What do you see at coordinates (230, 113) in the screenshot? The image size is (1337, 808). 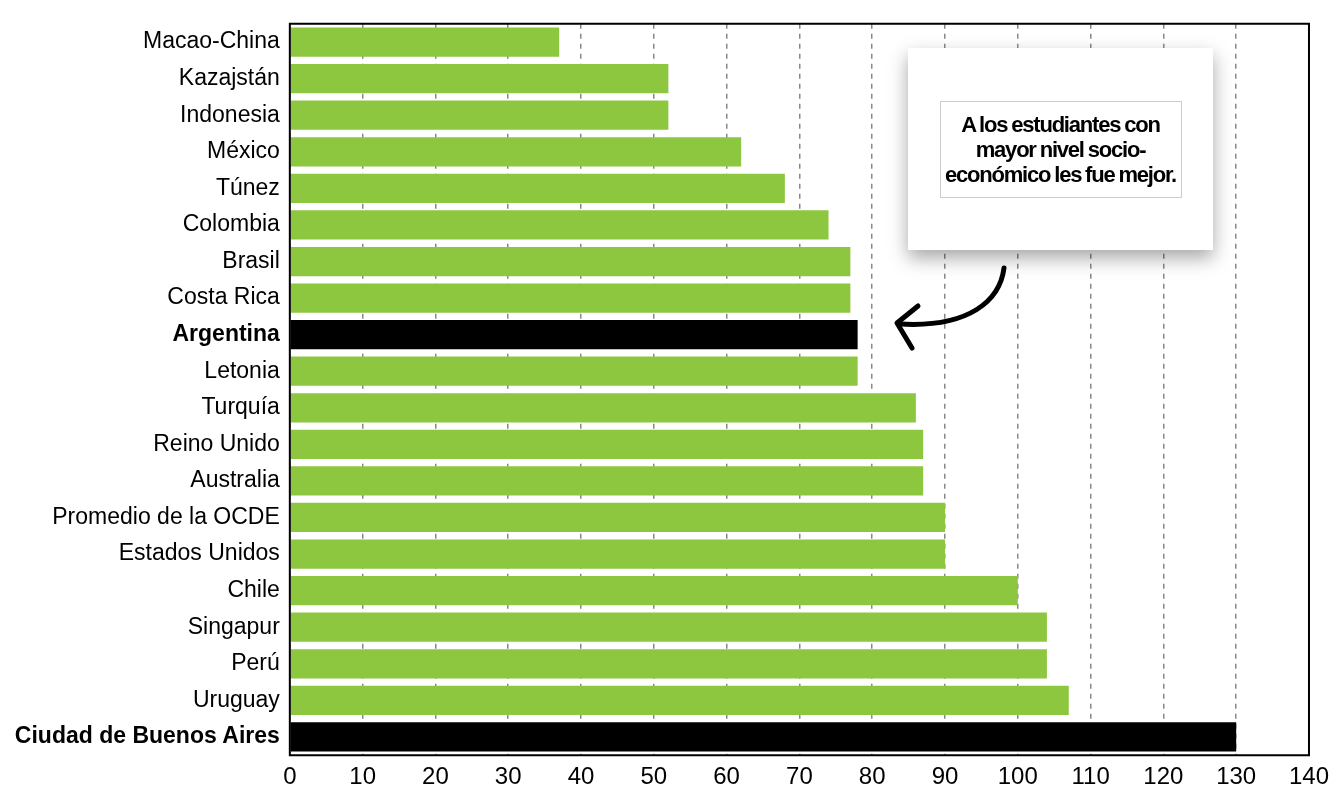 I see `y-tick-label: Indonesia` at bounding box center [230, 113].